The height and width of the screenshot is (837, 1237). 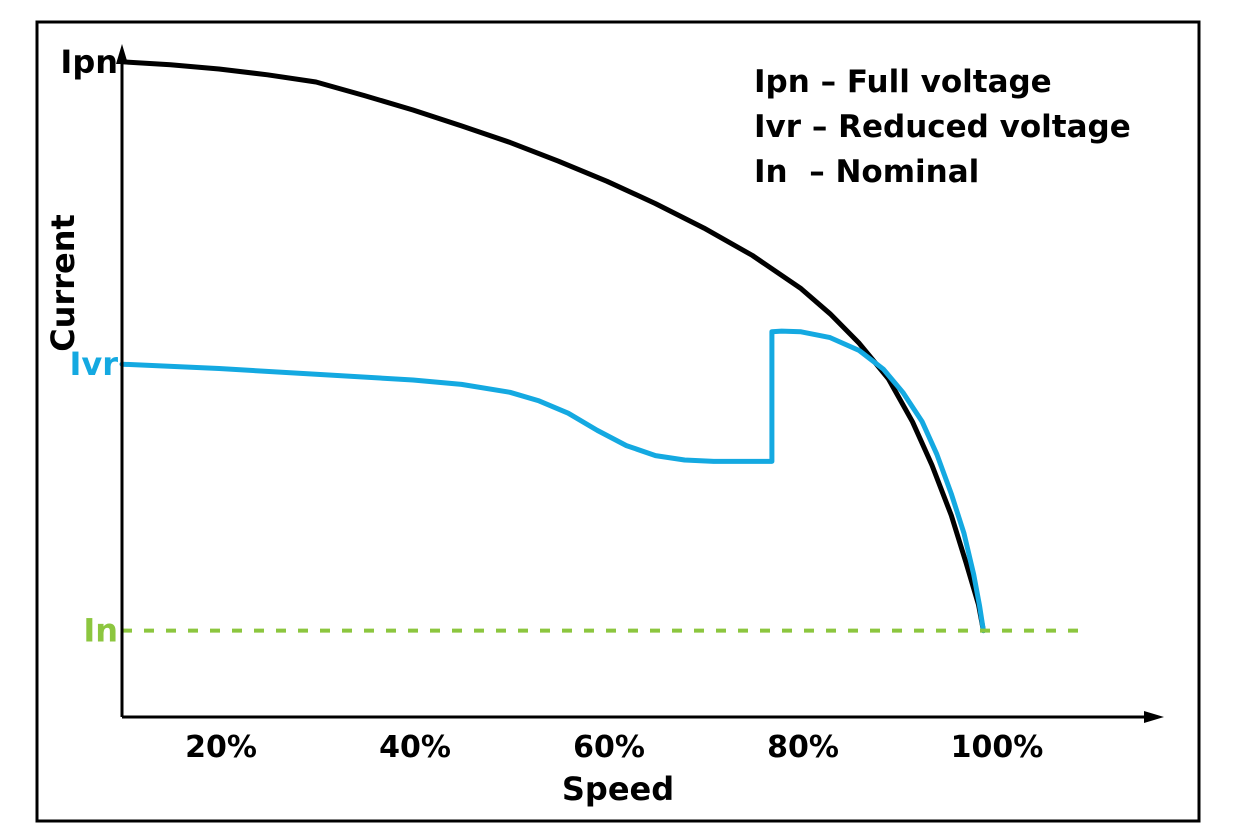 What do you see at coordinates (997, 747) in the screenshot?
I see `x-tick-label: 100%` at bounding box center [997, 747].